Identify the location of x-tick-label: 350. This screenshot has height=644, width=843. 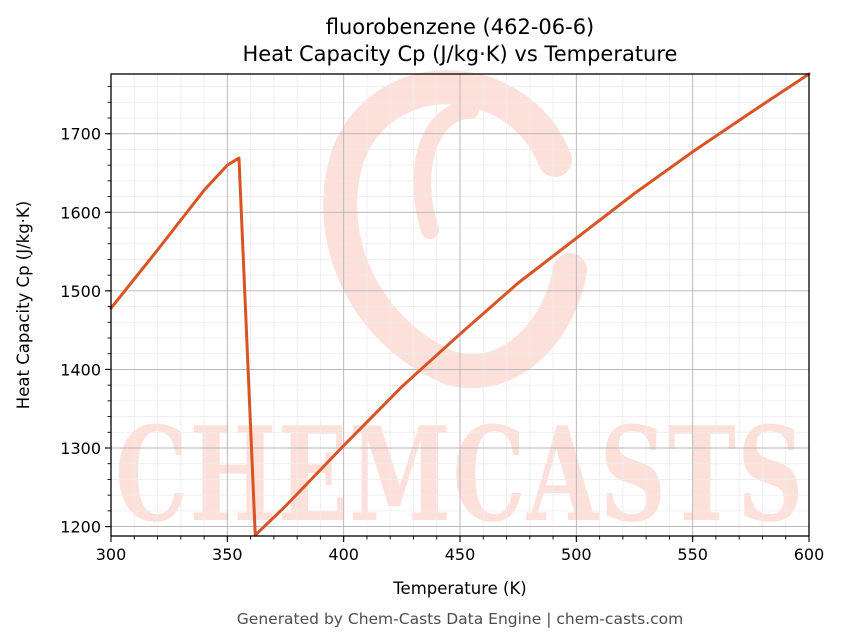
(227, 554).